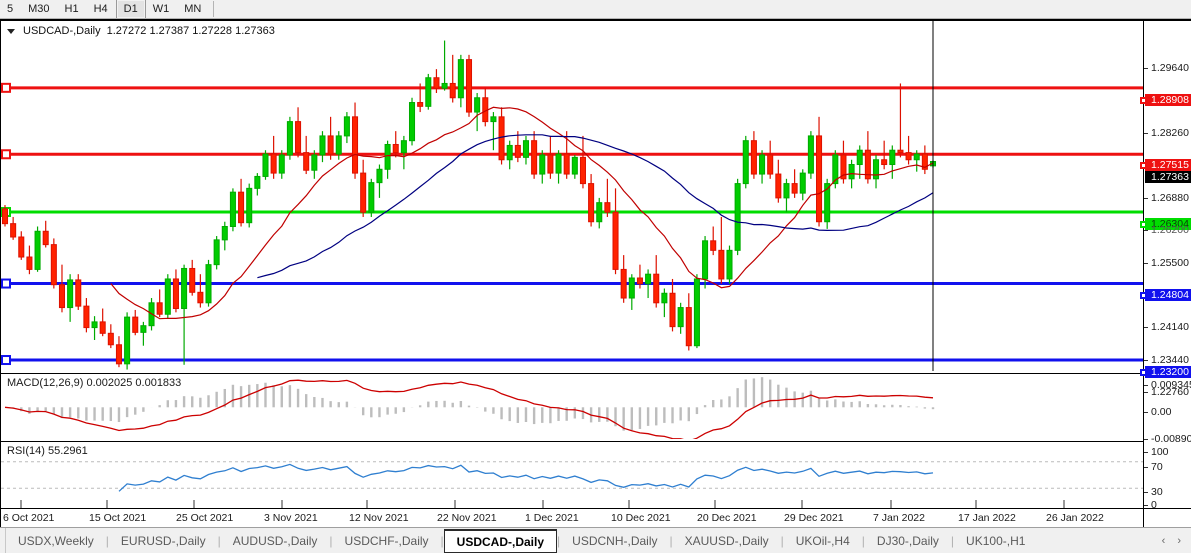 The height and width of the screenshot is (554, 1191). Describe the element at coordinates (1075, 518) in the screenshot. I see `date-tick: 26 Jan 2022` at that location.